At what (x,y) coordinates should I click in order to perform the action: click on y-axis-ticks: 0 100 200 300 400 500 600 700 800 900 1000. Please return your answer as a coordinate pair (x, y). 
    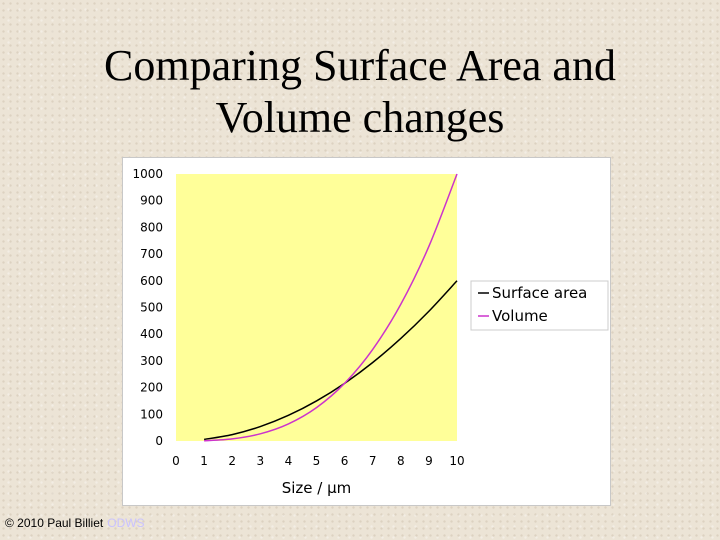
    Looking at the image, I should click on (147, 307).